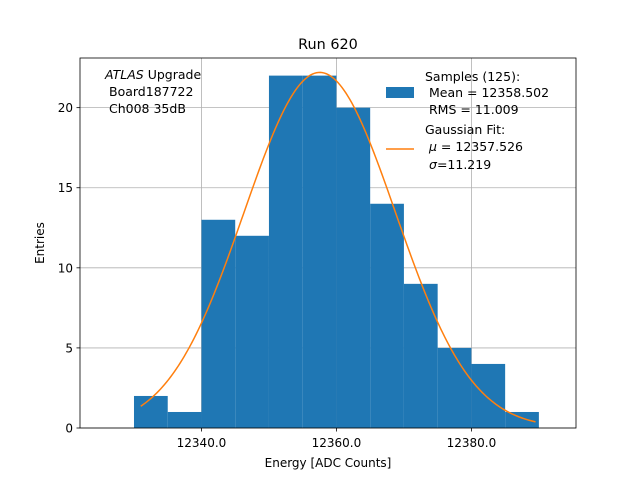  Describe the element at coordinates (40, 243) in the screenshot. I see `y-axis-label: Entries` at that location.